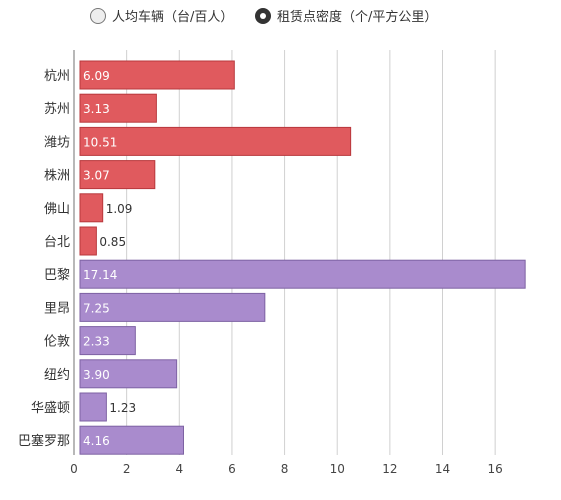 The height and width of the screenshot is (500, 561). Describe the element at coordinates (57, 176) in the screenshot. I see `category-label: 株洲` at that location.